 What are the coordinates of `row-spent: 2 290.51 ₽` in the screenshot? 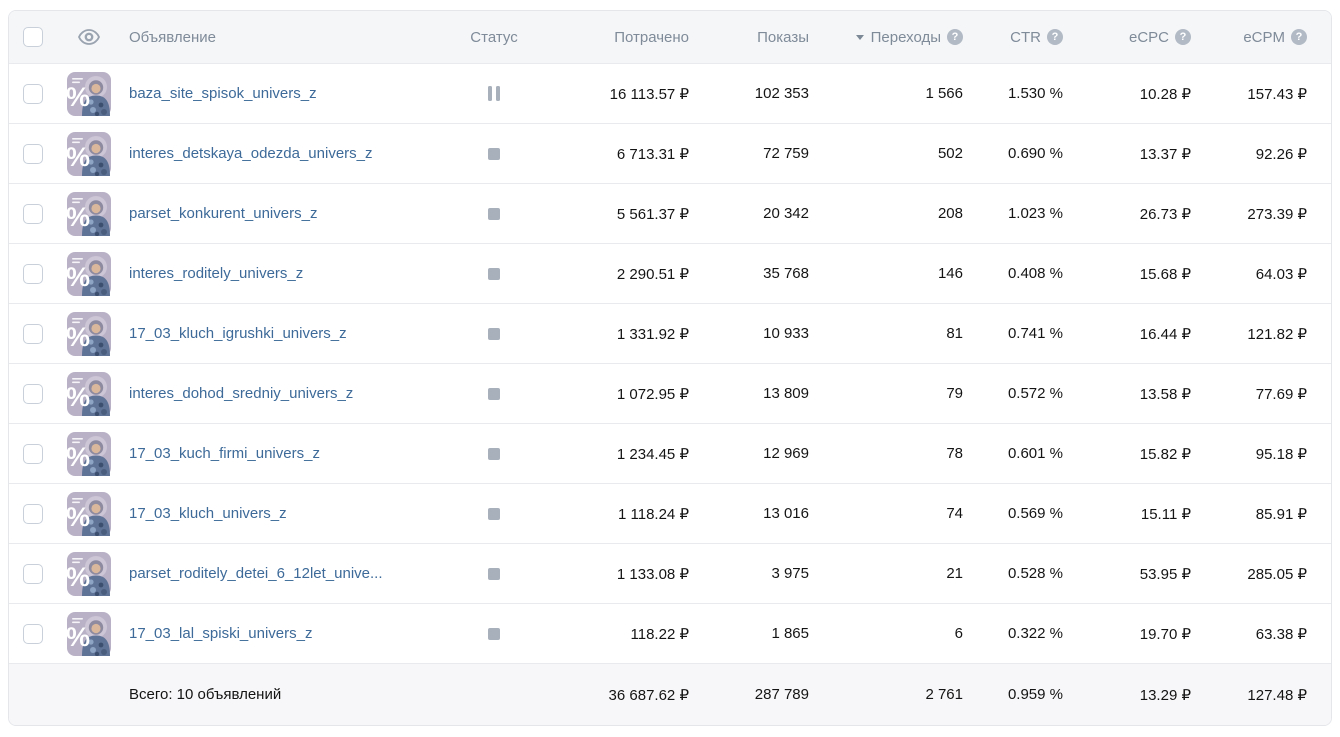 It's located at (652, 274).